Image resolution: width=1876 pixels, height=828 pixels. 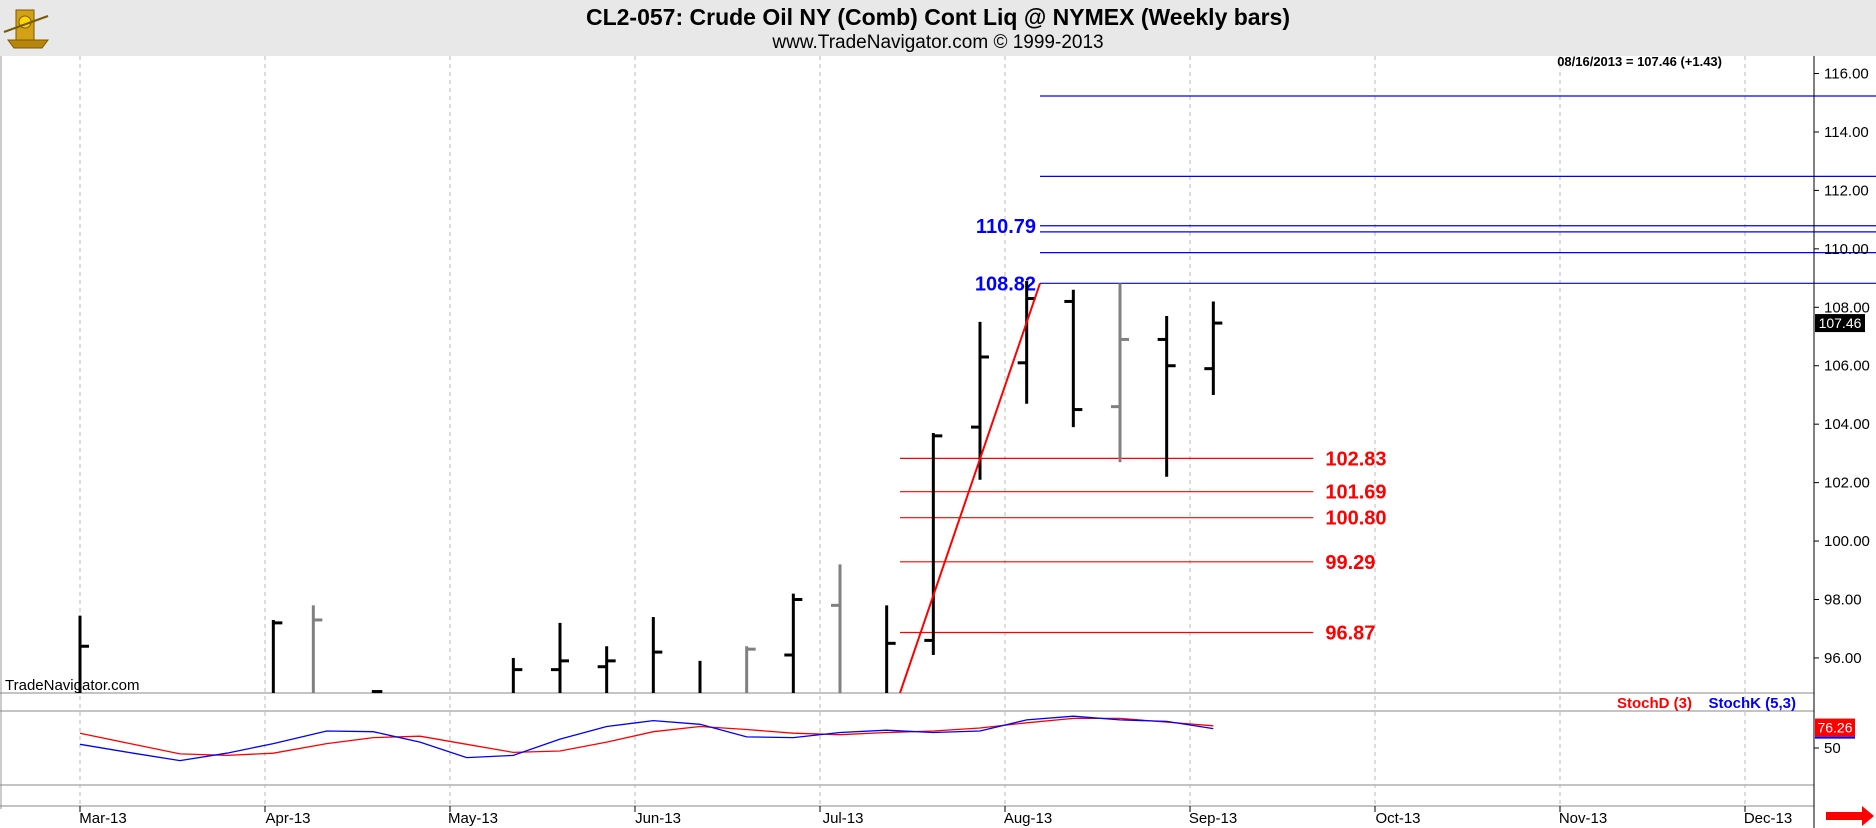 I want to click on oscillator-panel: 50 StochD (3) StochK (5,3) 76.26, so click(x=967, y=728).